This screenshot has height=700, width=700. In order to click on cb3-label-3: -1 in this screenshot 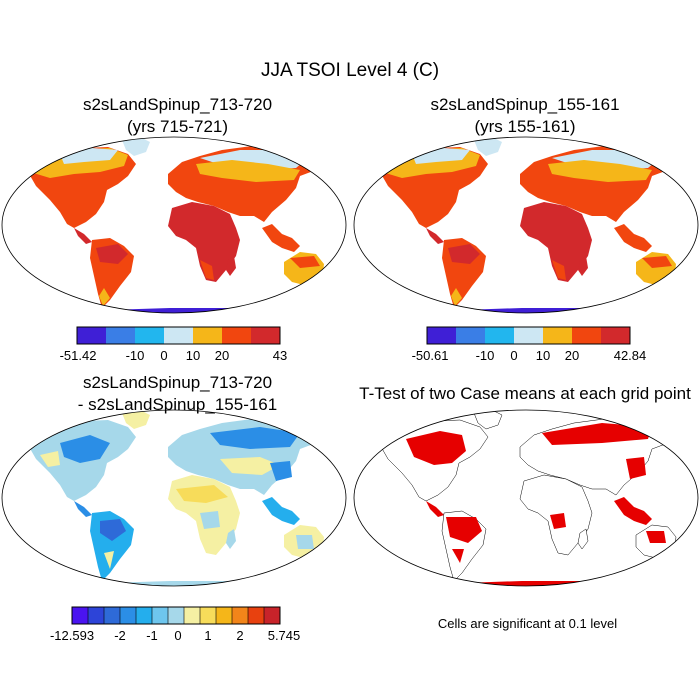, I will do `click(152, 635)`.